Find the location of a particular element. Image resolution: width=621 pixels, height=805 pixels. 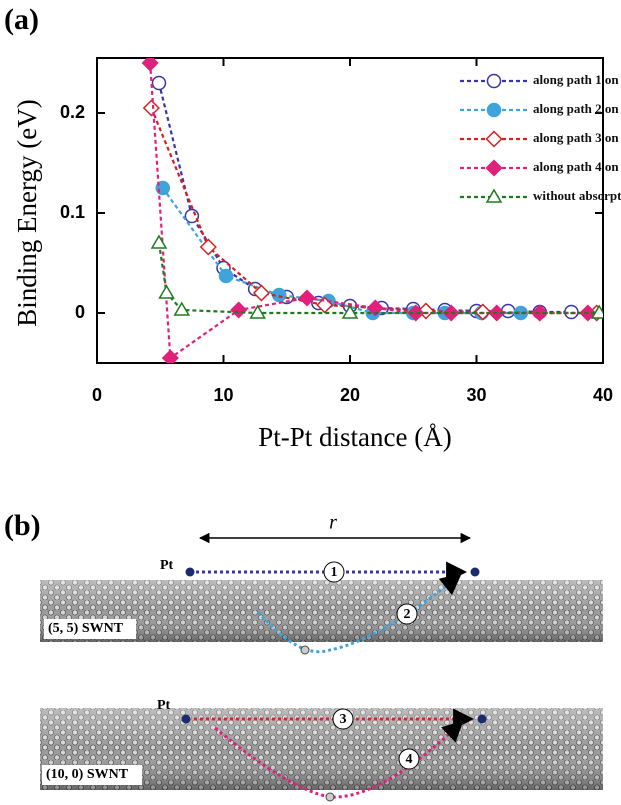

legend-label: without absorption on SWNT is located at coordinates (577, 195).